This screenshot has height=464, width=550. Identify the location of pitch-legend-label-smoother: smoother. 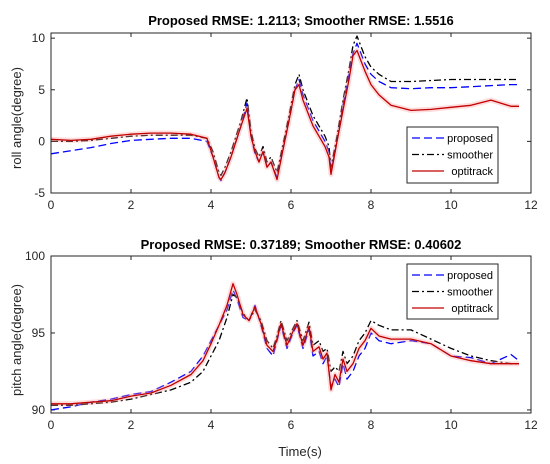
(470, 293).